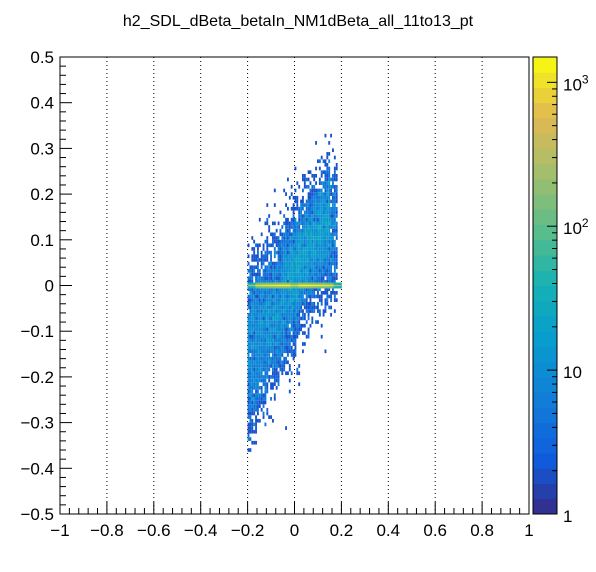 This screenshot has width=596, height=572. I want to click on x-tick-label: −0.2, so click(248, 530).